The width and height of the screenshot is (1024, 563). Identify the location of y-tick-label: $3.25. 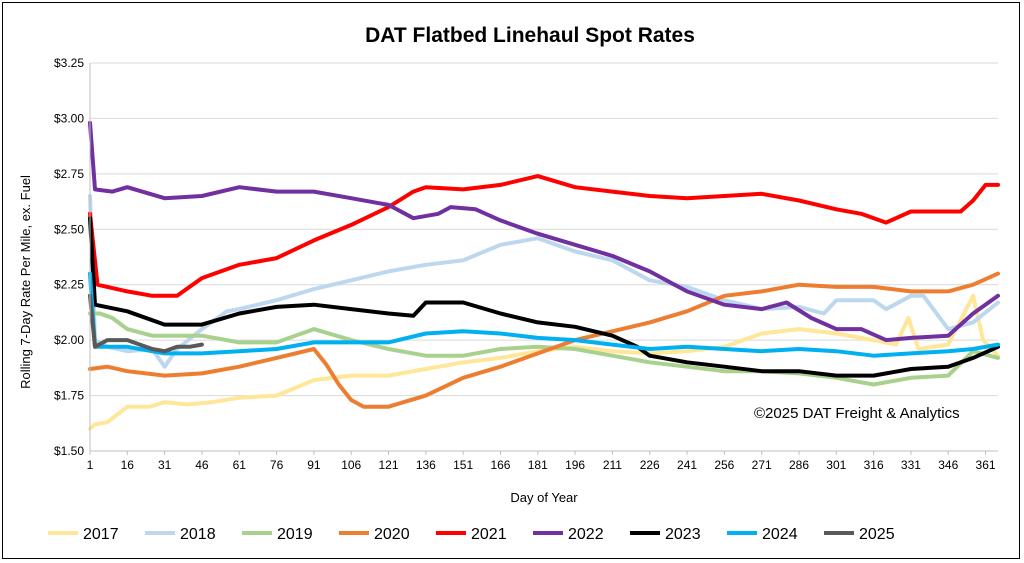
(69, 63).